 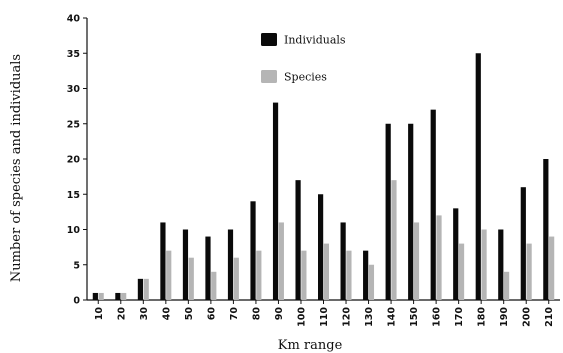 What do you see at coordinates (121, 314) in the screenshot?
I see `x-tick-label: 20` at bounding box center [121, 314].